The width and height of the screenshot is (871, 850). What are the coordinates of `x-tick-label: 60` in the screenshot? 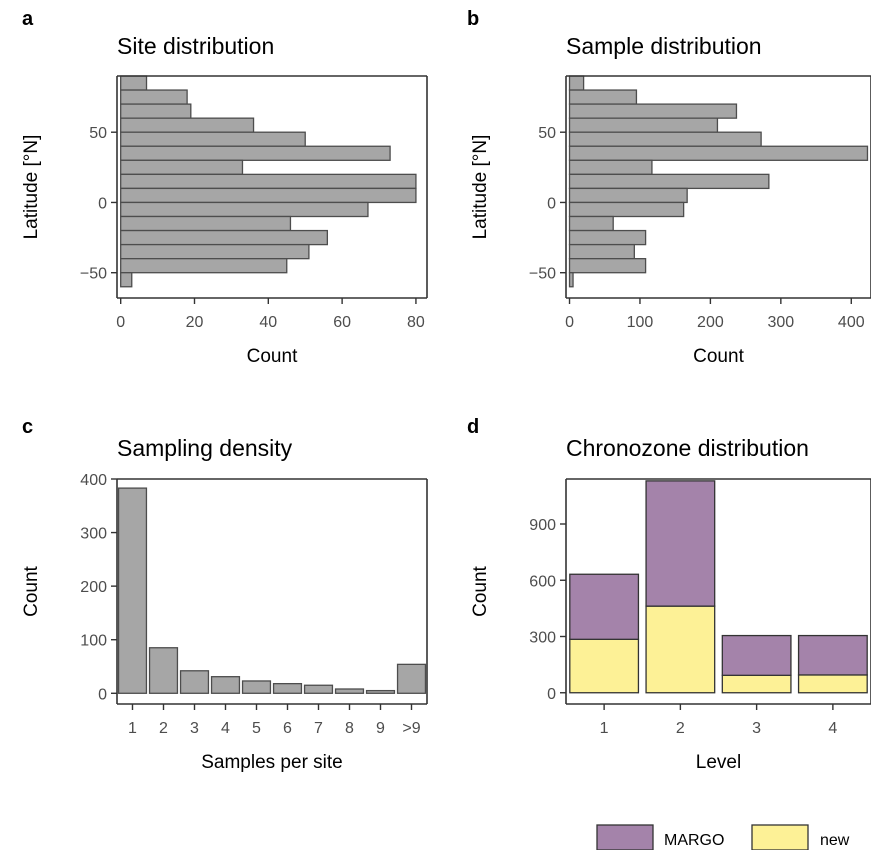 It's located at (342, 322).